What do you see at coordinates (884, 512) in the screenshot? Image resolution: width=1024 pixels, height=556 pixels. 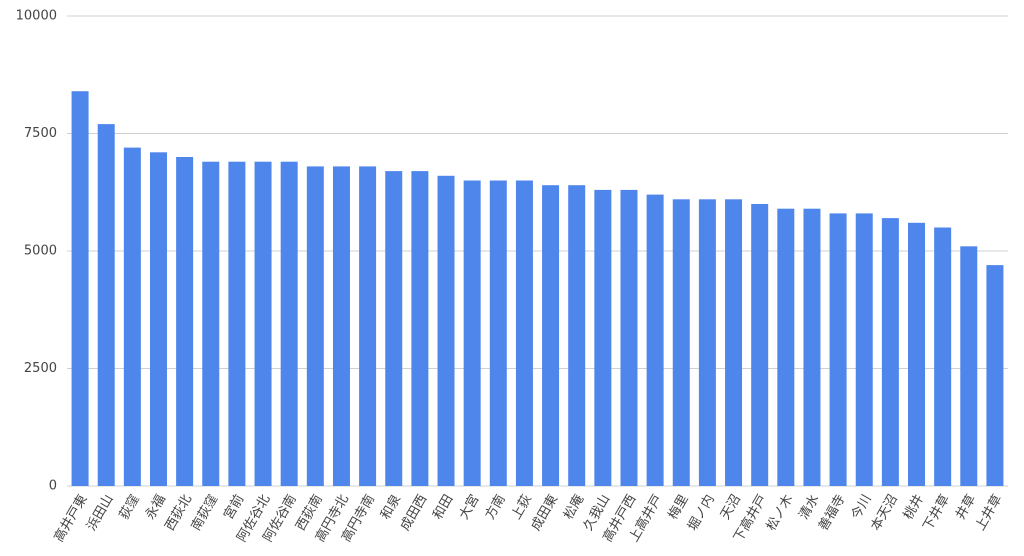 I see `x-tick-label: 本天沼` at bounding box center [884, 512].